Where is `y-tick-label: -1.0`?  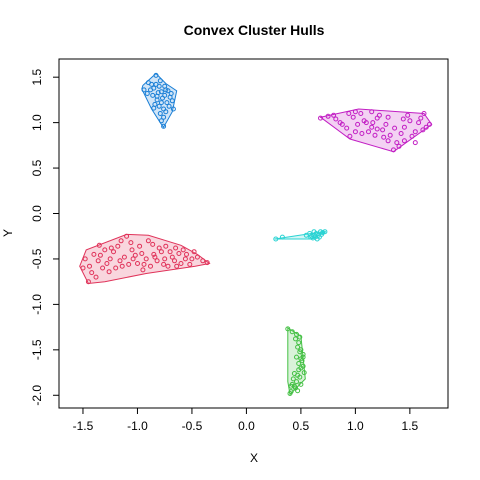 y-tick-label: -1.0 is located at coordinates (37, 304).